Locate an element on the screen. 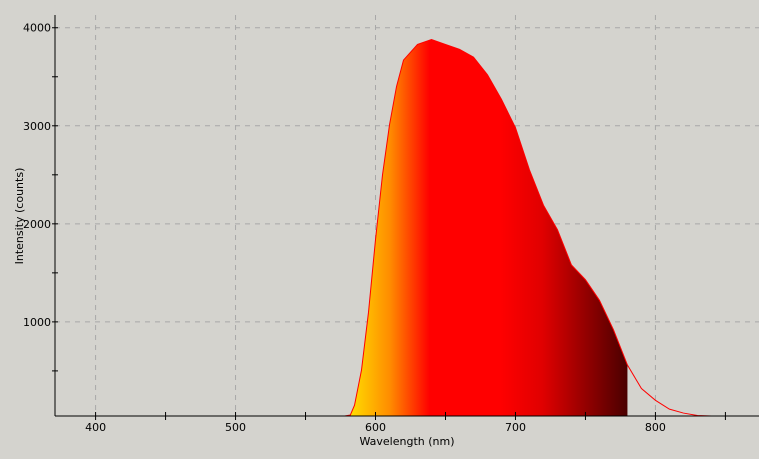  y-tick-label: 1000 is located at coordinates (37, 322).